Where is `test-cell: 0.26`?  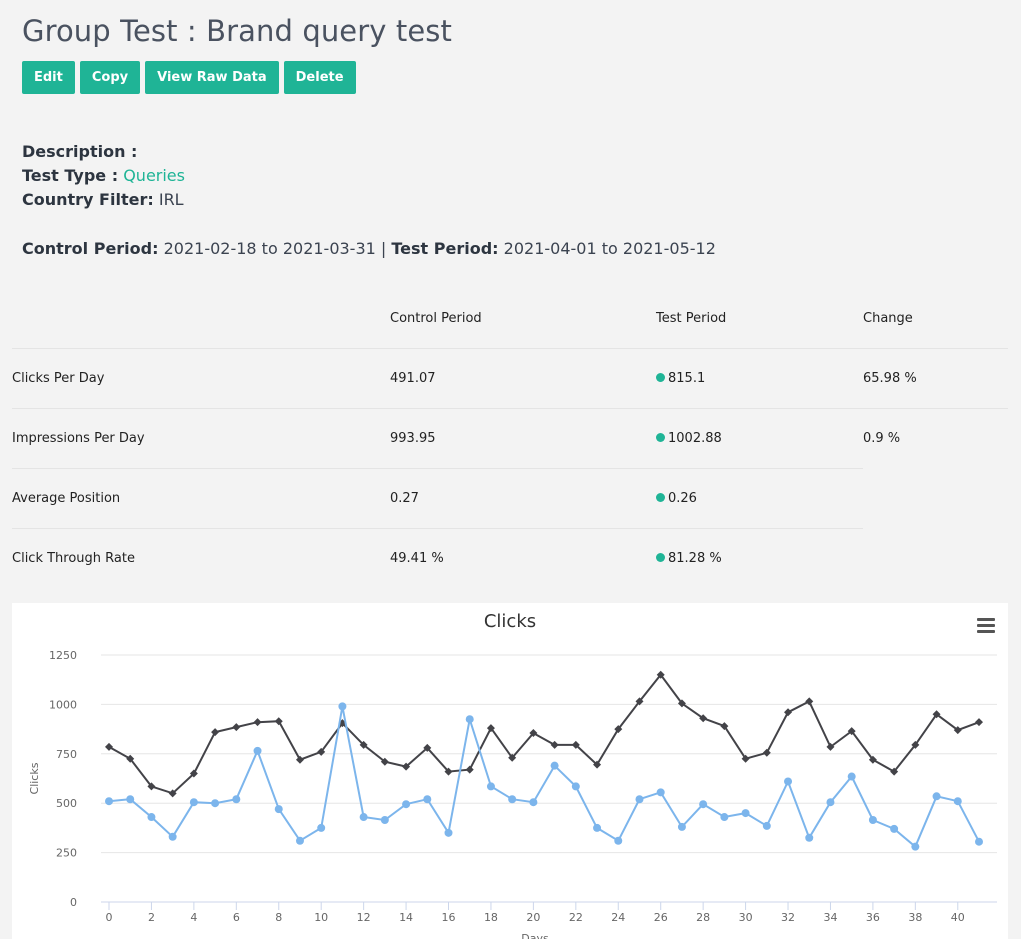
test-cell: 0.26 is located at coordinates (759, 497).